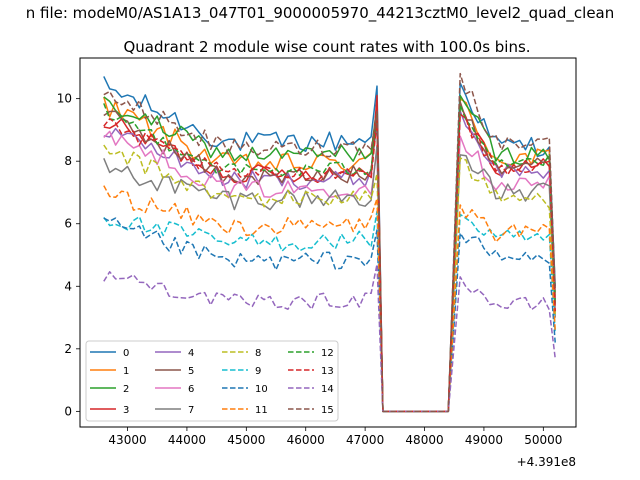 This screenshot has width=640, height=480. What do you see at coordinates (327, 371) in the screenshot?
I see `legend-label-13: 13` at bounding box center [327, 371].